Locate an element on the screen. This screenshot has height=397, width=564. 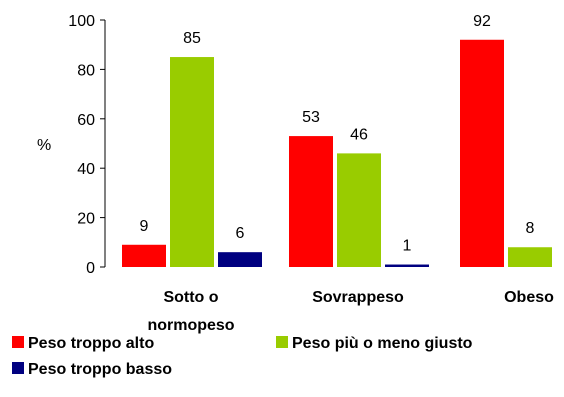
category-label: normopeso is located at coordinates (190, 325).